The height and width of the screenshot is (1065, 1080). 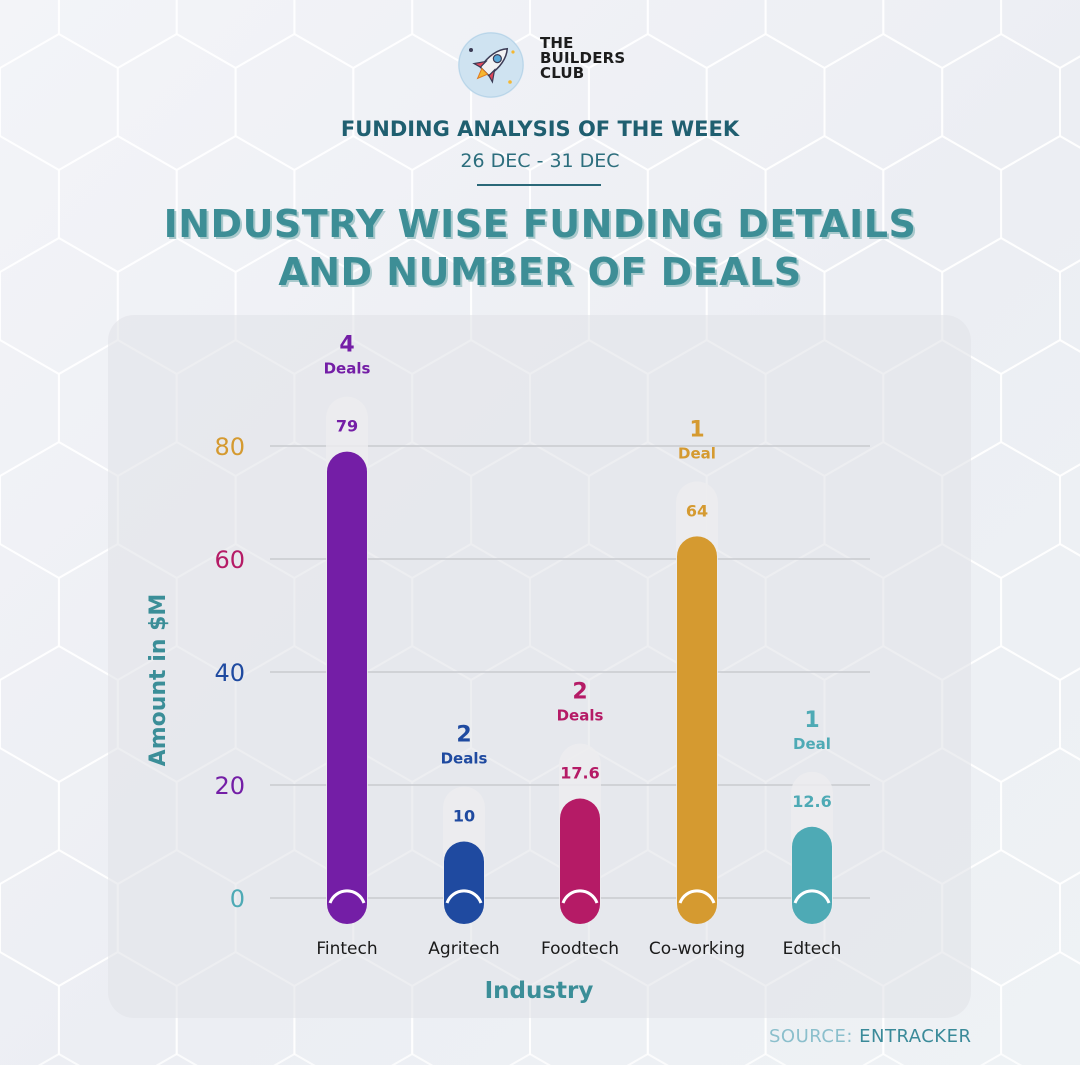 What do you see at coordinates (346, 345) in the screenshot?
I see `deals-count: 4` at bounding box center [346, 345].